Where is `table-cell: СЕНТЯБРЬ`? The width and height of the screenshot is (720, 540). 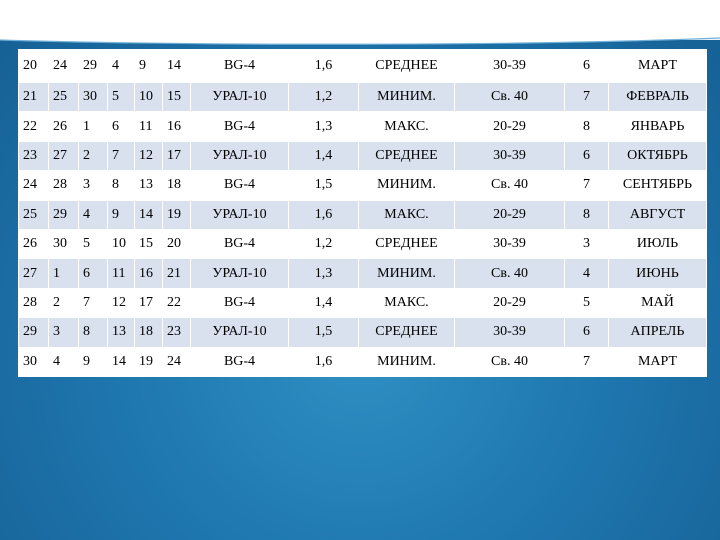
table-cell: СЕНТЯБРЬ is located at coordinates (657, 185).